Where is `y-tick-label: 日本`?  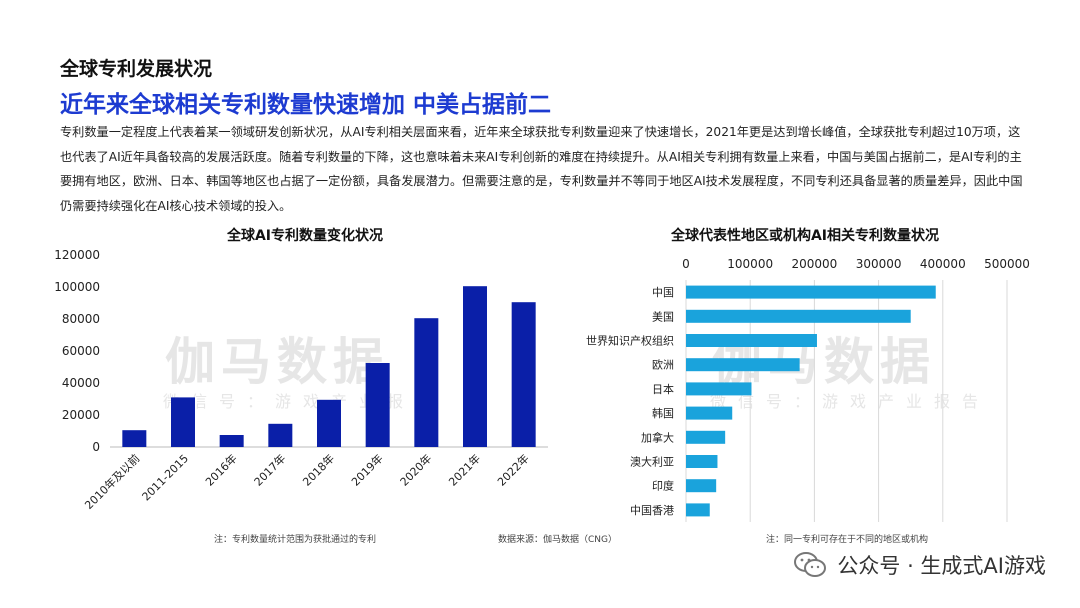 y-tick-label: 日本 is located at coordinates (663, 389).